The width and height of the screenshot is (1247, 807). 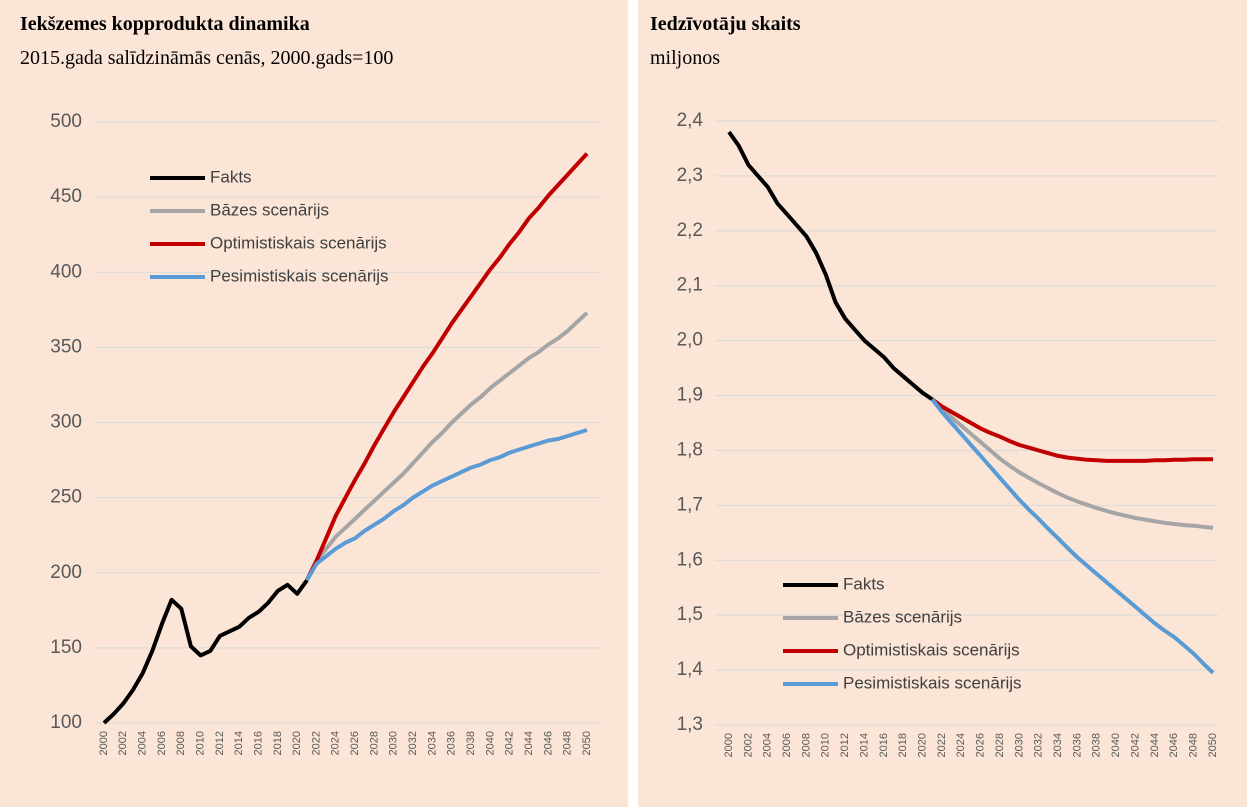 I want to click on y-tick-label: 1,4, so click(x=690, y=669).